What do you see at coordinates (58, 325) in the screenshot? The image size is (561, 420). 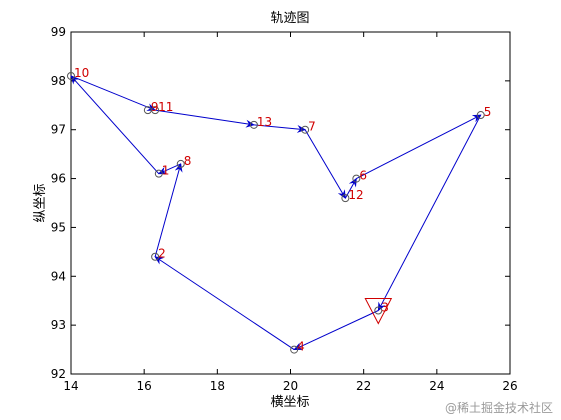 I see `y-tick-label: 93` at bounding box center [58, 325].